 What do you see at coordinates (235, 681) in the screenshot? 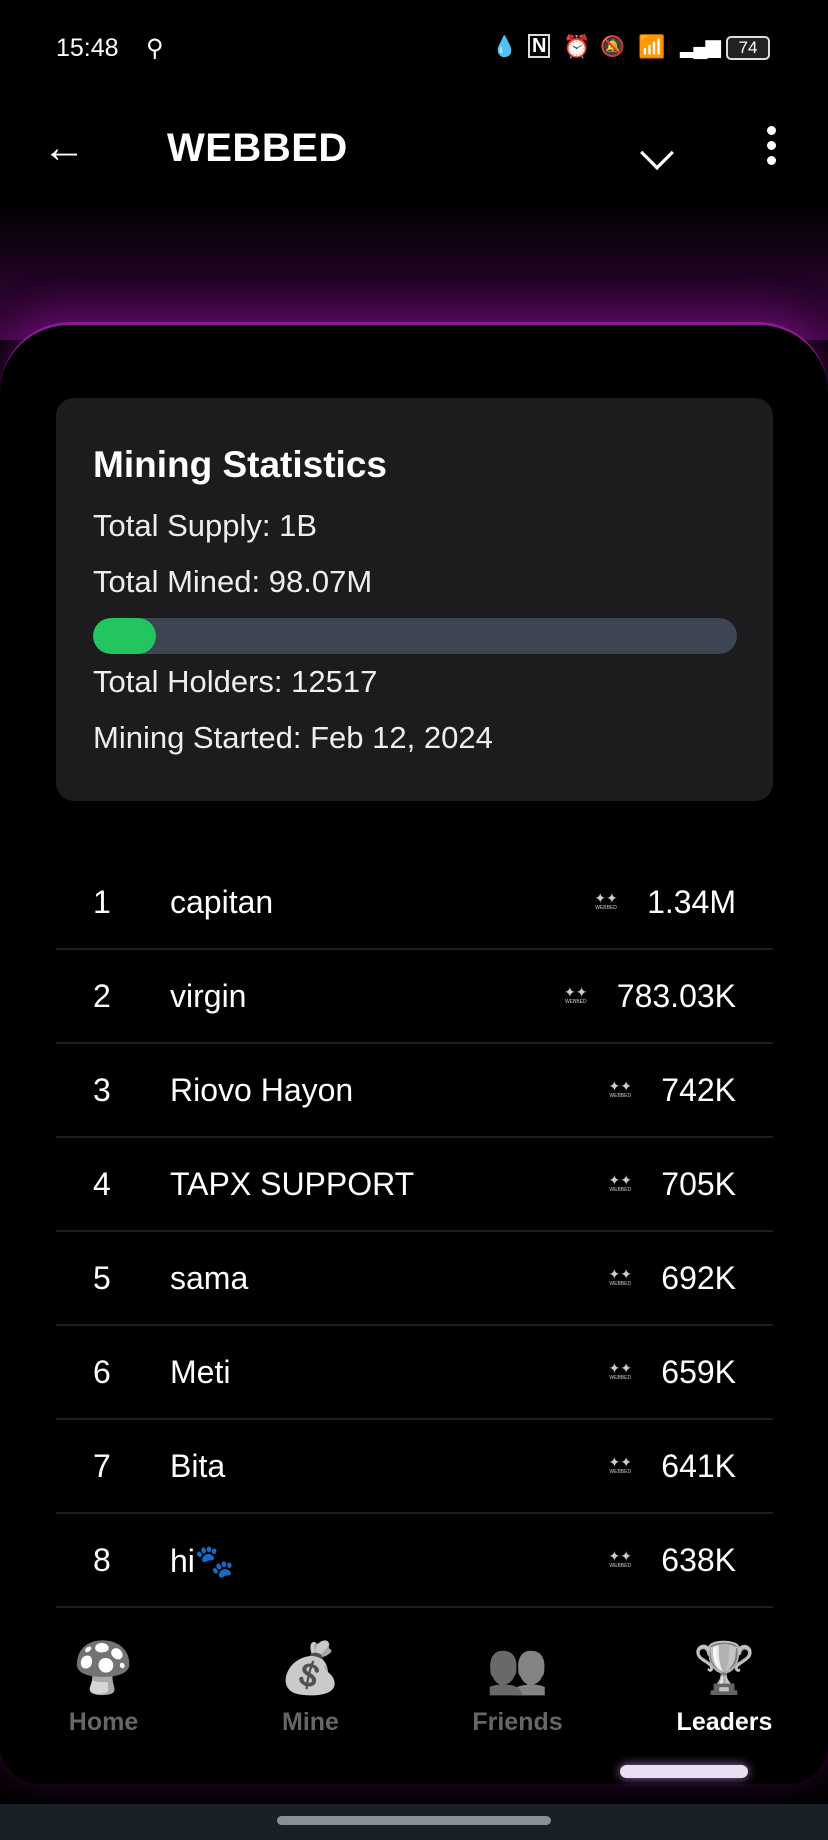
I see `total-holders: Total Holders: 12517` at bounding box center [235, 681].